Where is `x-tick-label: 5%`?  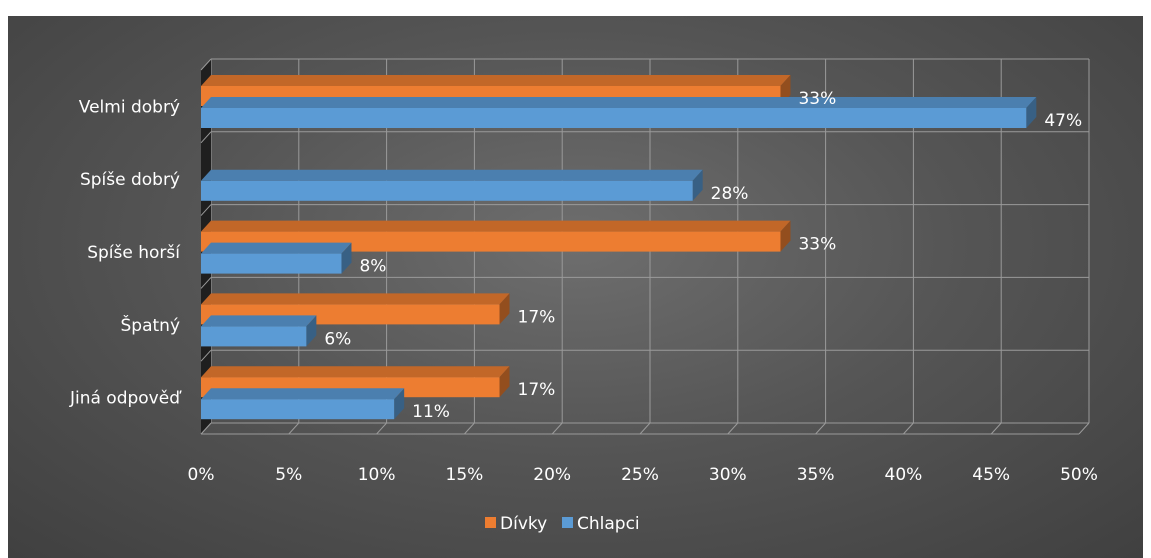
x-tick-label: 5% is located at coordinates (288, 475).